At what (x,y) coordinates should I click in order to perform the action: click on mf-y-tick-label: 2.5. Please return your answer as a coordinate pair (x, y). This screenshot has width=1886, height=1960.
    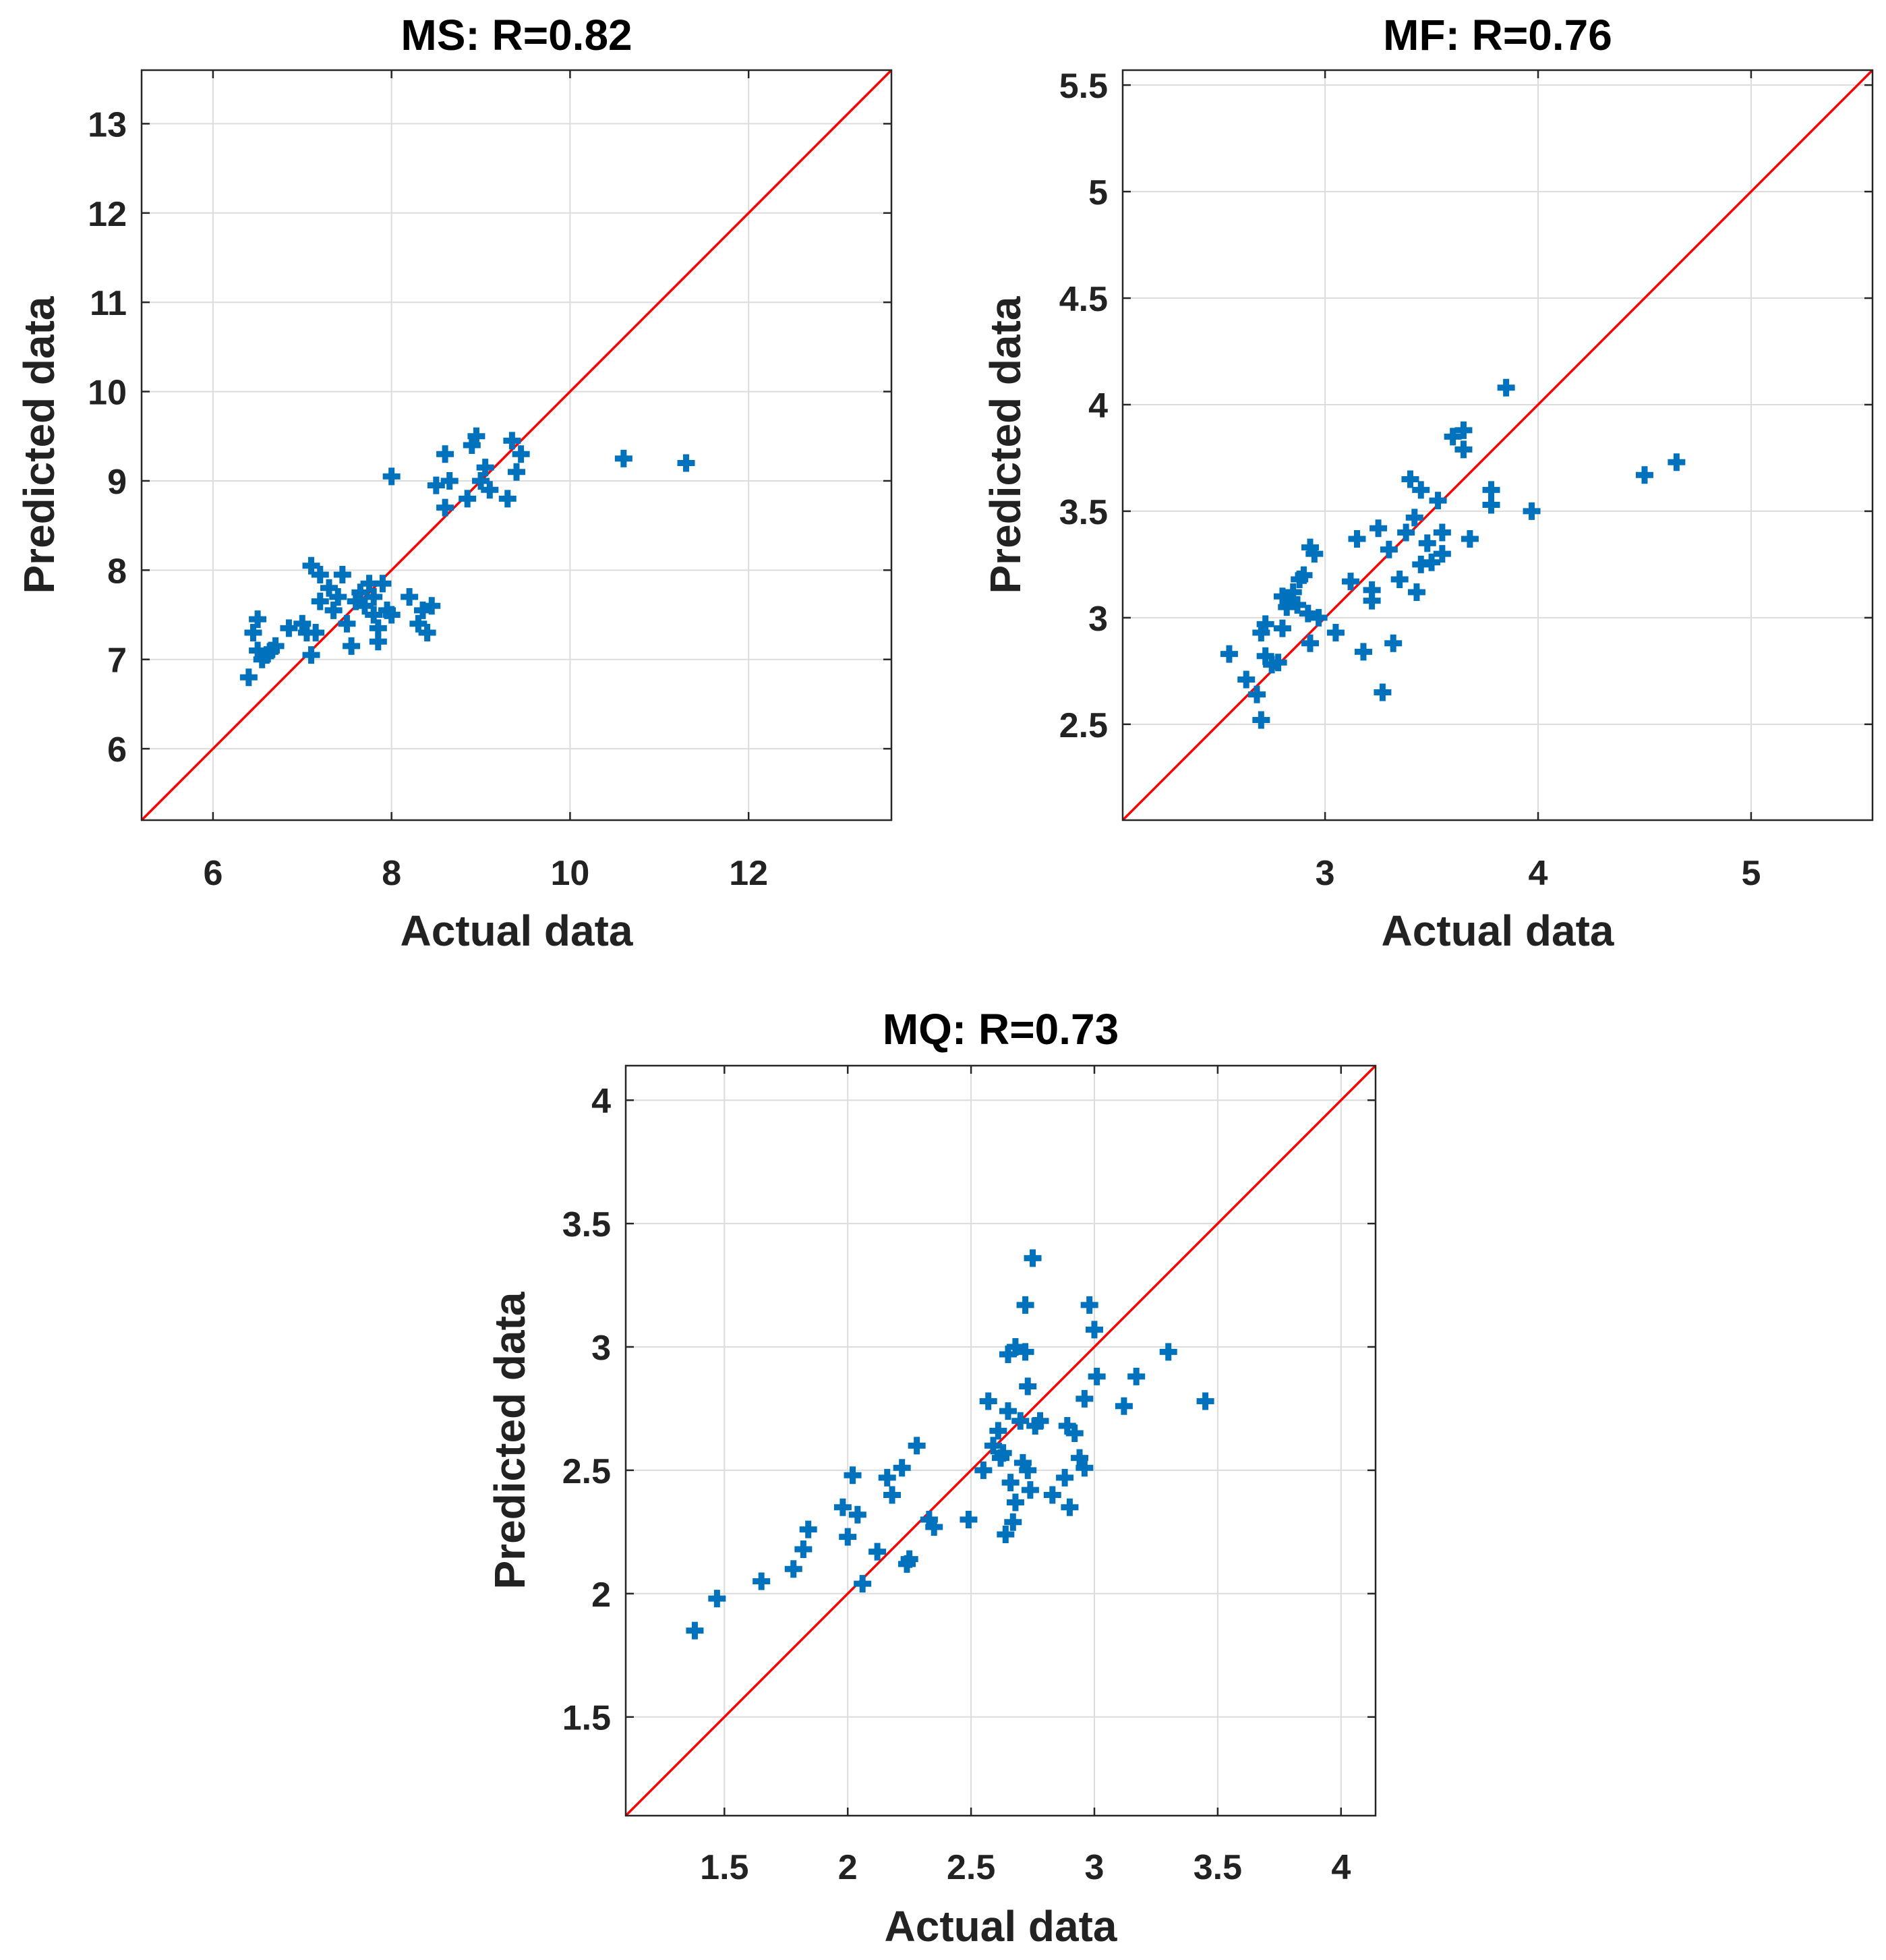
    Looking at the image, I should click on (1083, 725).